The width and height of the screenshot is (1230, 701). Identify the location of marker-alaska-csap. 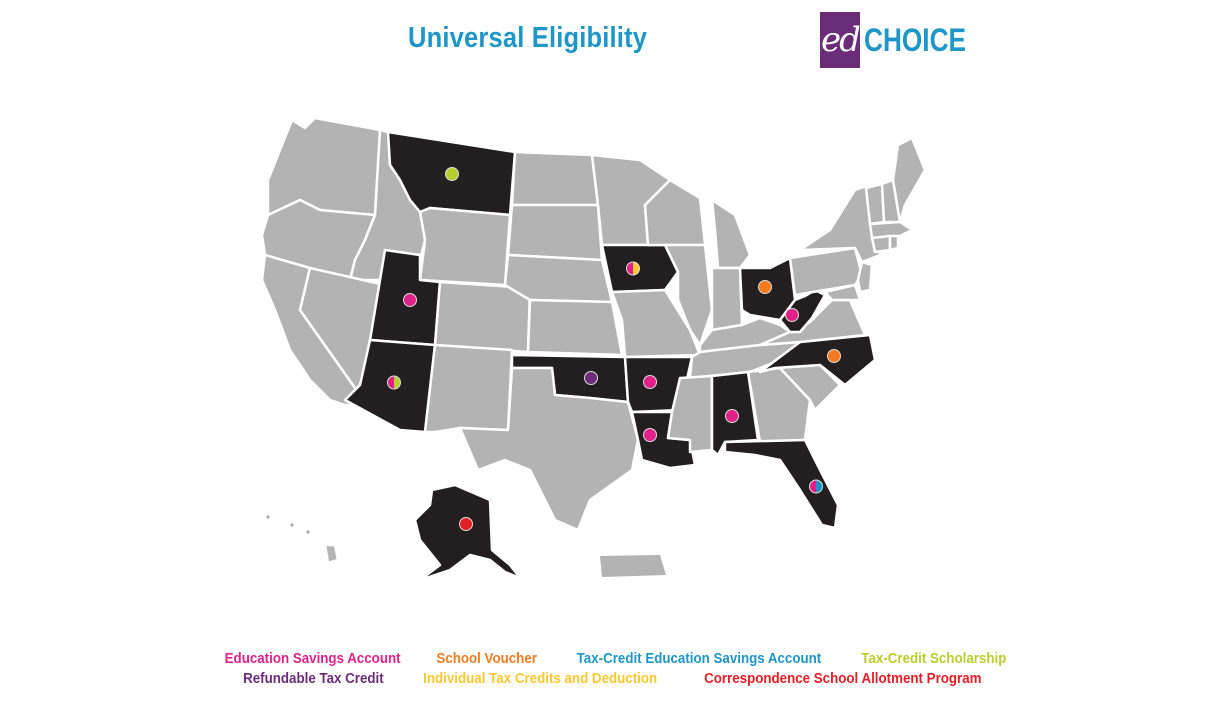
(466, 524).